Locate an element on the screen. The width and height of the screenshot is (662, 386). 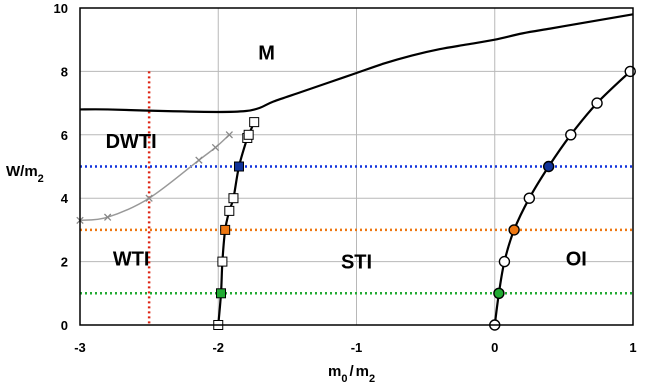
y-axis-label: W/m2 is located at coordinates (25, 174).